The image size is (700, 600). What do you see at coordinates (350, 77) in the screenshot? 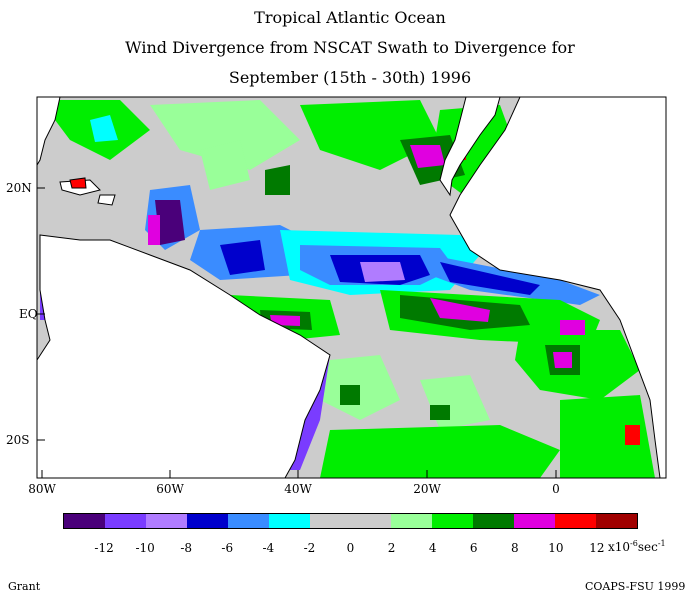
I see `title-line-3: September (15th - 30th) 1996` at bounding box center [350, 77].